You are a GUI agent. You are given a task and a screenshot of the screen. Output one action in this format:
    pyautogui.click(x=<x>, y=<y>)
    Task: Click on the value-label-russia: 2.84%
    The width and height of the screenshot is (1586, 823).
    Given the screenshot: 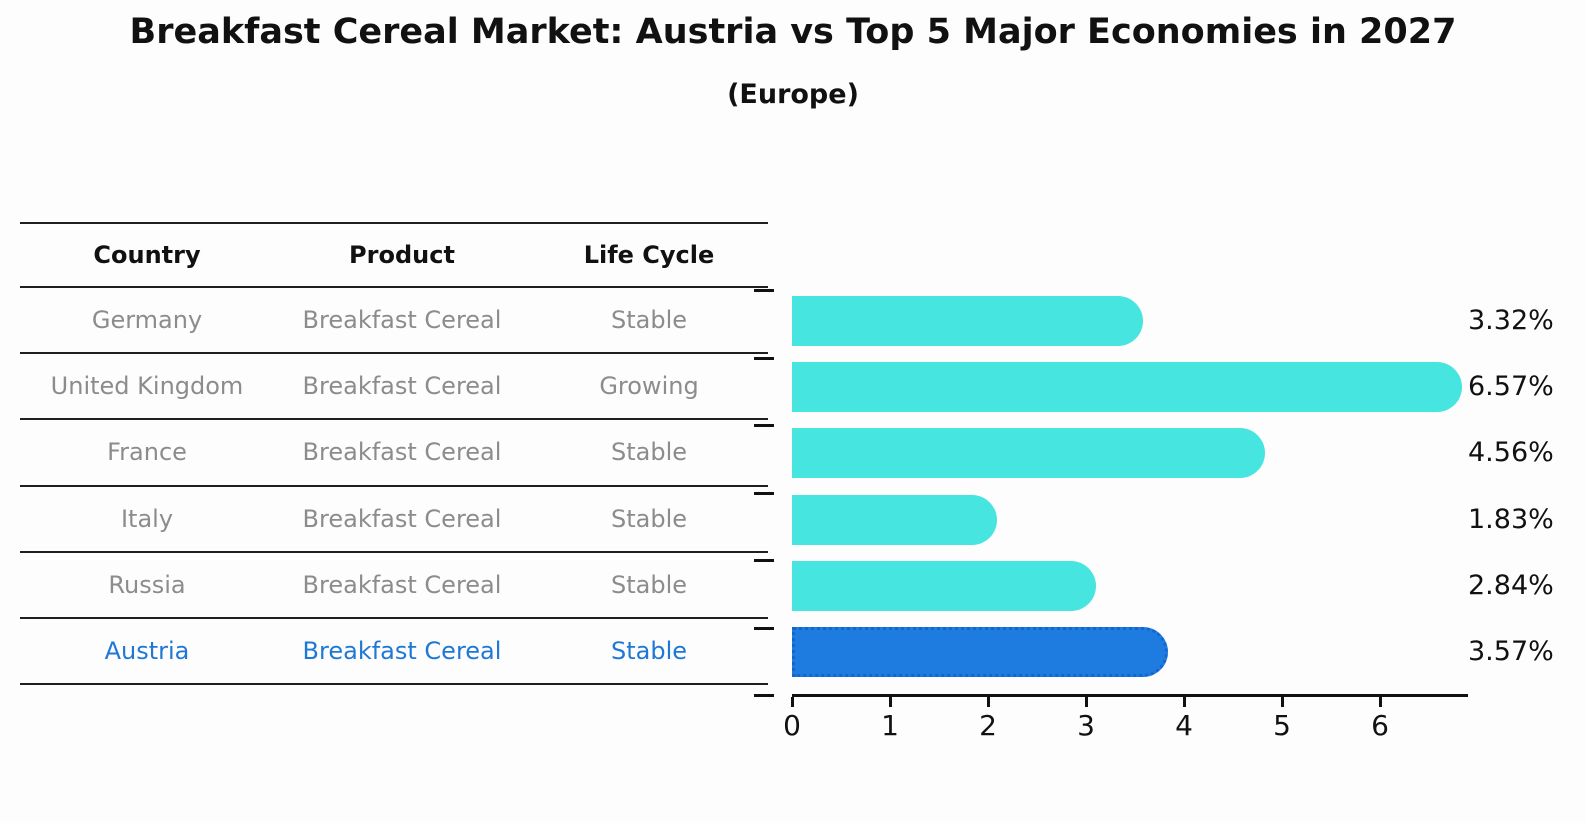 What is the action you would take?
    pyautogui.click(x=1511, y=585)
    